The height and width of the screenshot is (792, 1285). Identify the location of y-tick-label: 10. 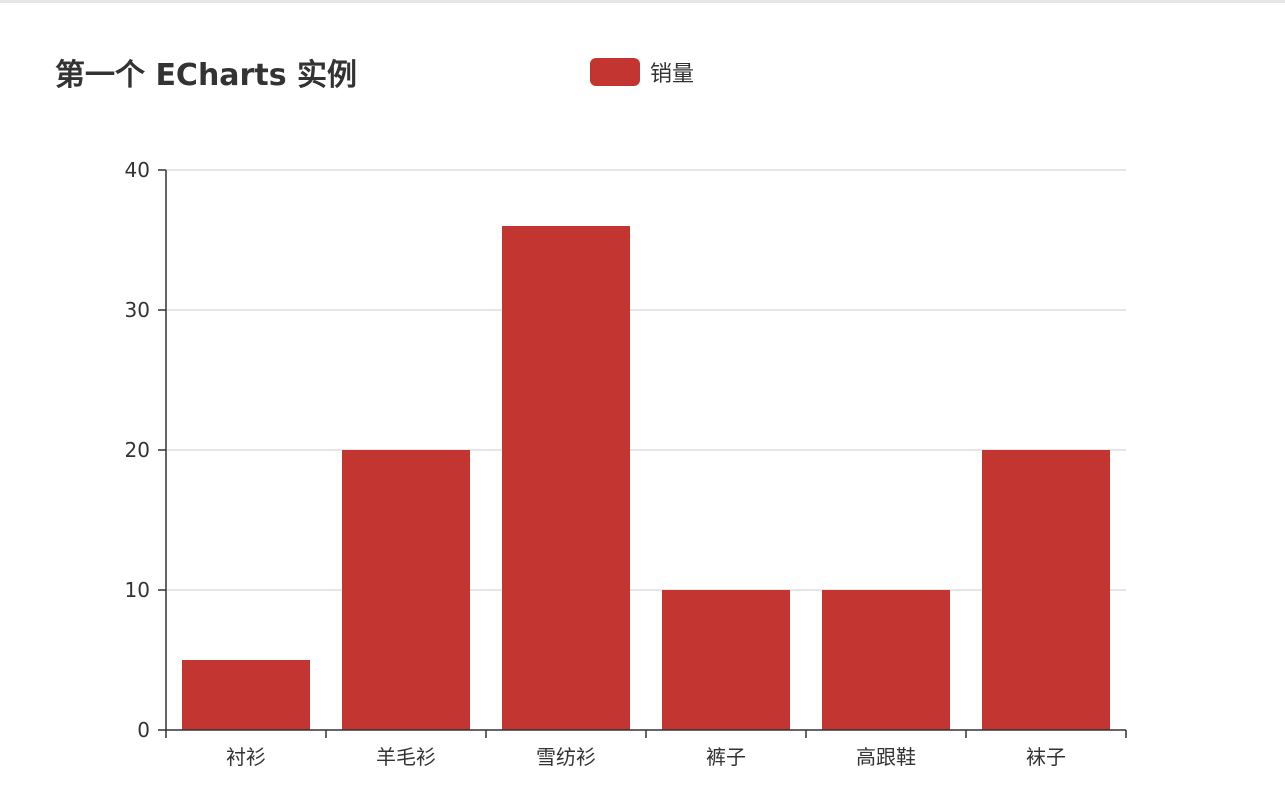
(137, 590).